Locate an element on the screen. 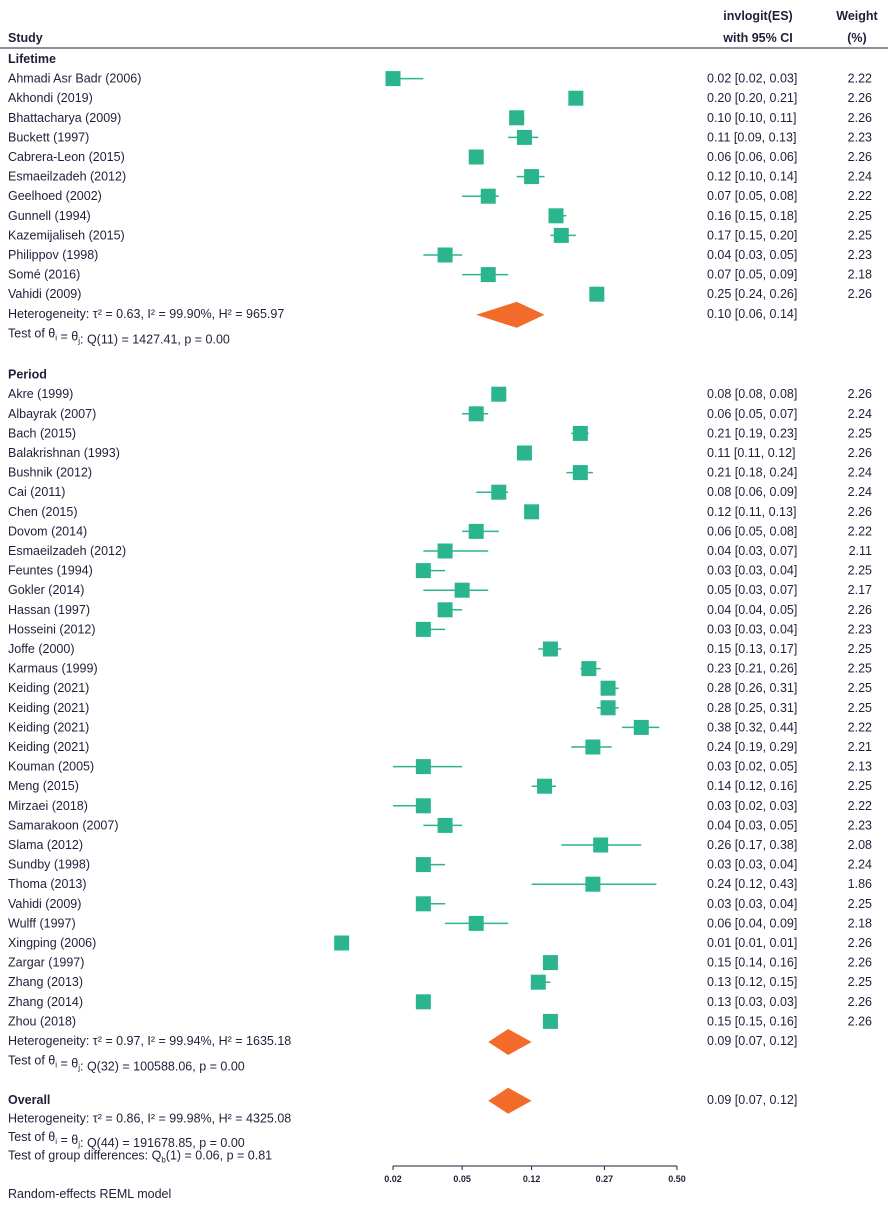 The image size is (888, 1210). study-label: Gunnell (1994) is located at coordinates (49, 216).